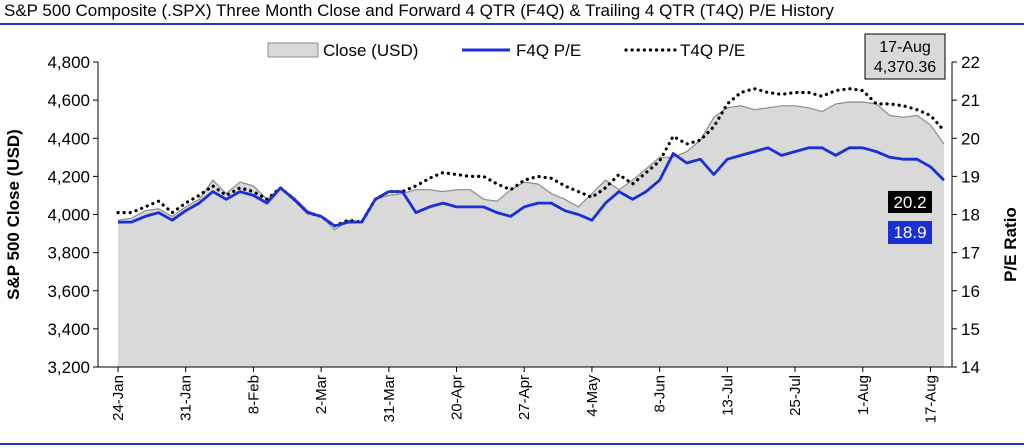 The height and width of the screenshot is (448, 1024). I want to click on t4q-last-value: 20.2, so click(909, 202).